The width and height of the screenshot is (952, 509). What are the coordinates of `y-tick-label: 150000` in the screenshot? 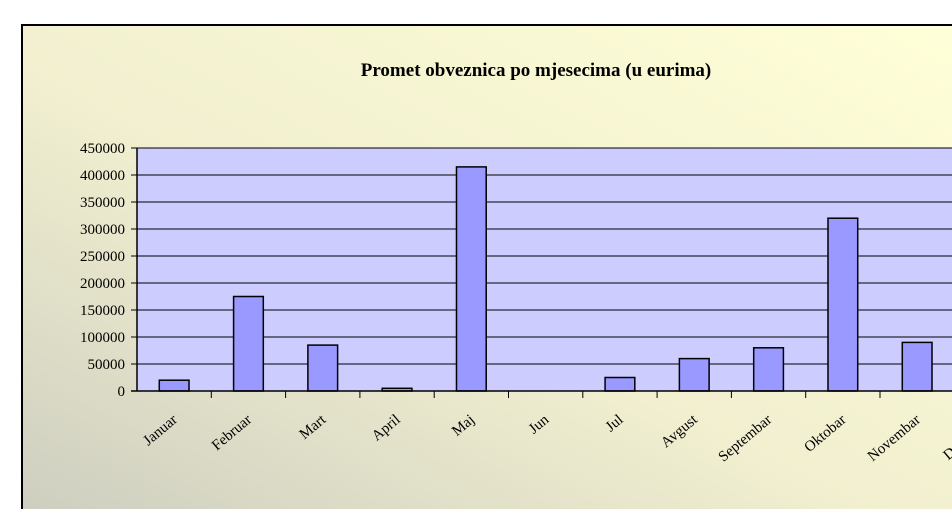 It's located at (102, 311).